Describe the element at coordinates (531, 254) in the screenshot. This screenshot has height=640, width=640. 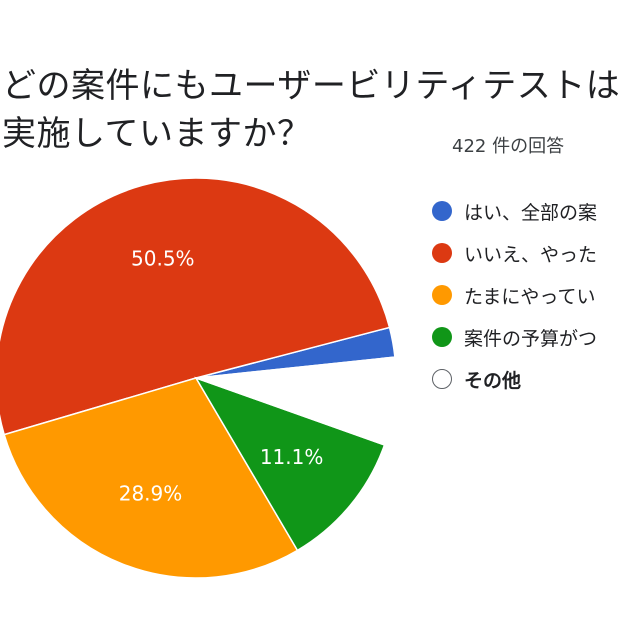
I see `legend-label-no: いいえ、やった` at that location.